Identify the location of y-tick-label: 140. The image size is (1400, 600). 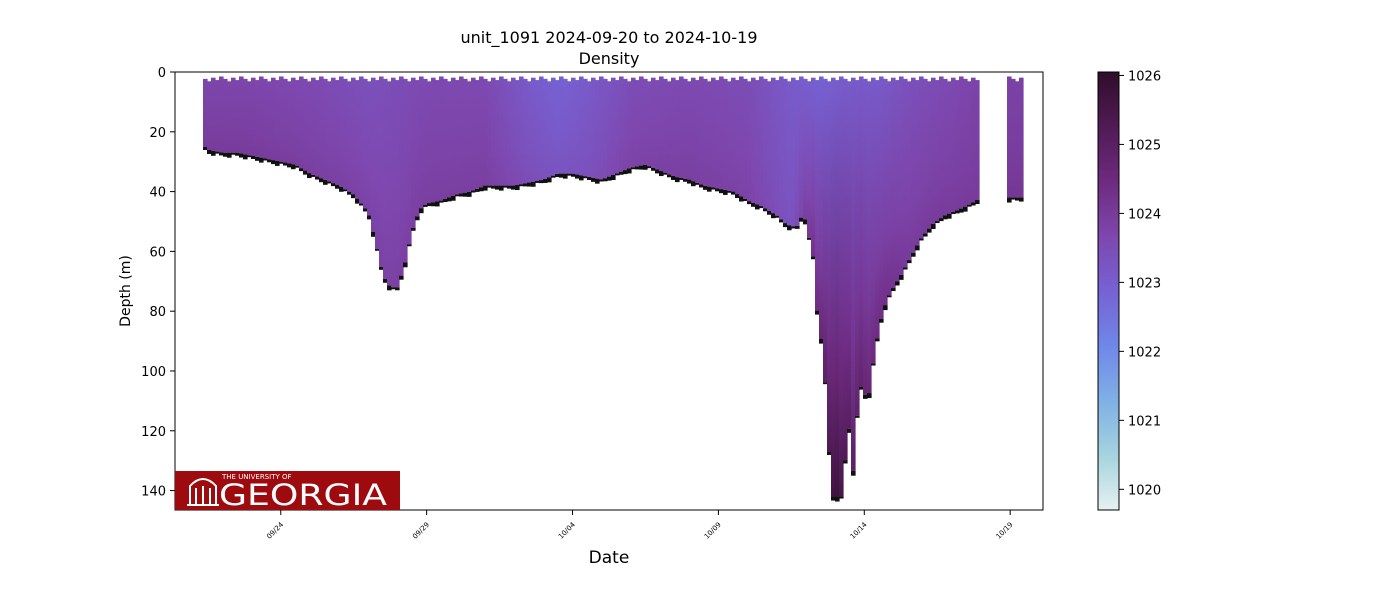
(153, 492).